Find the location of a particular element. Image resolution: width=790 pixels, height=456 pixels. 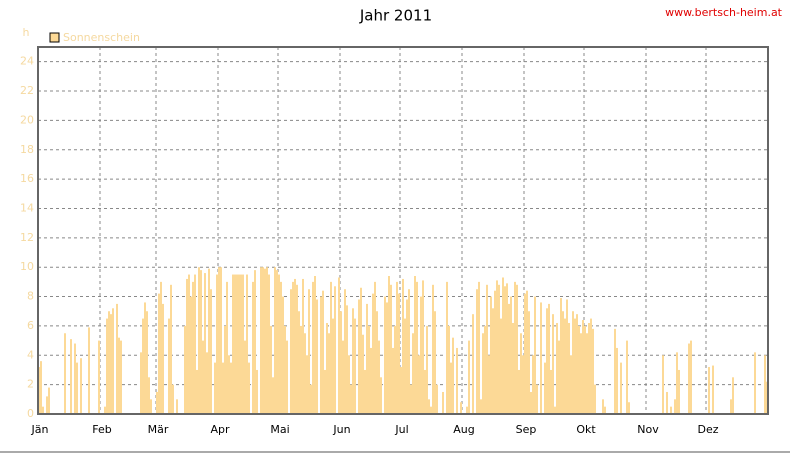

legend-swatch is located at coordinates (54, 37).